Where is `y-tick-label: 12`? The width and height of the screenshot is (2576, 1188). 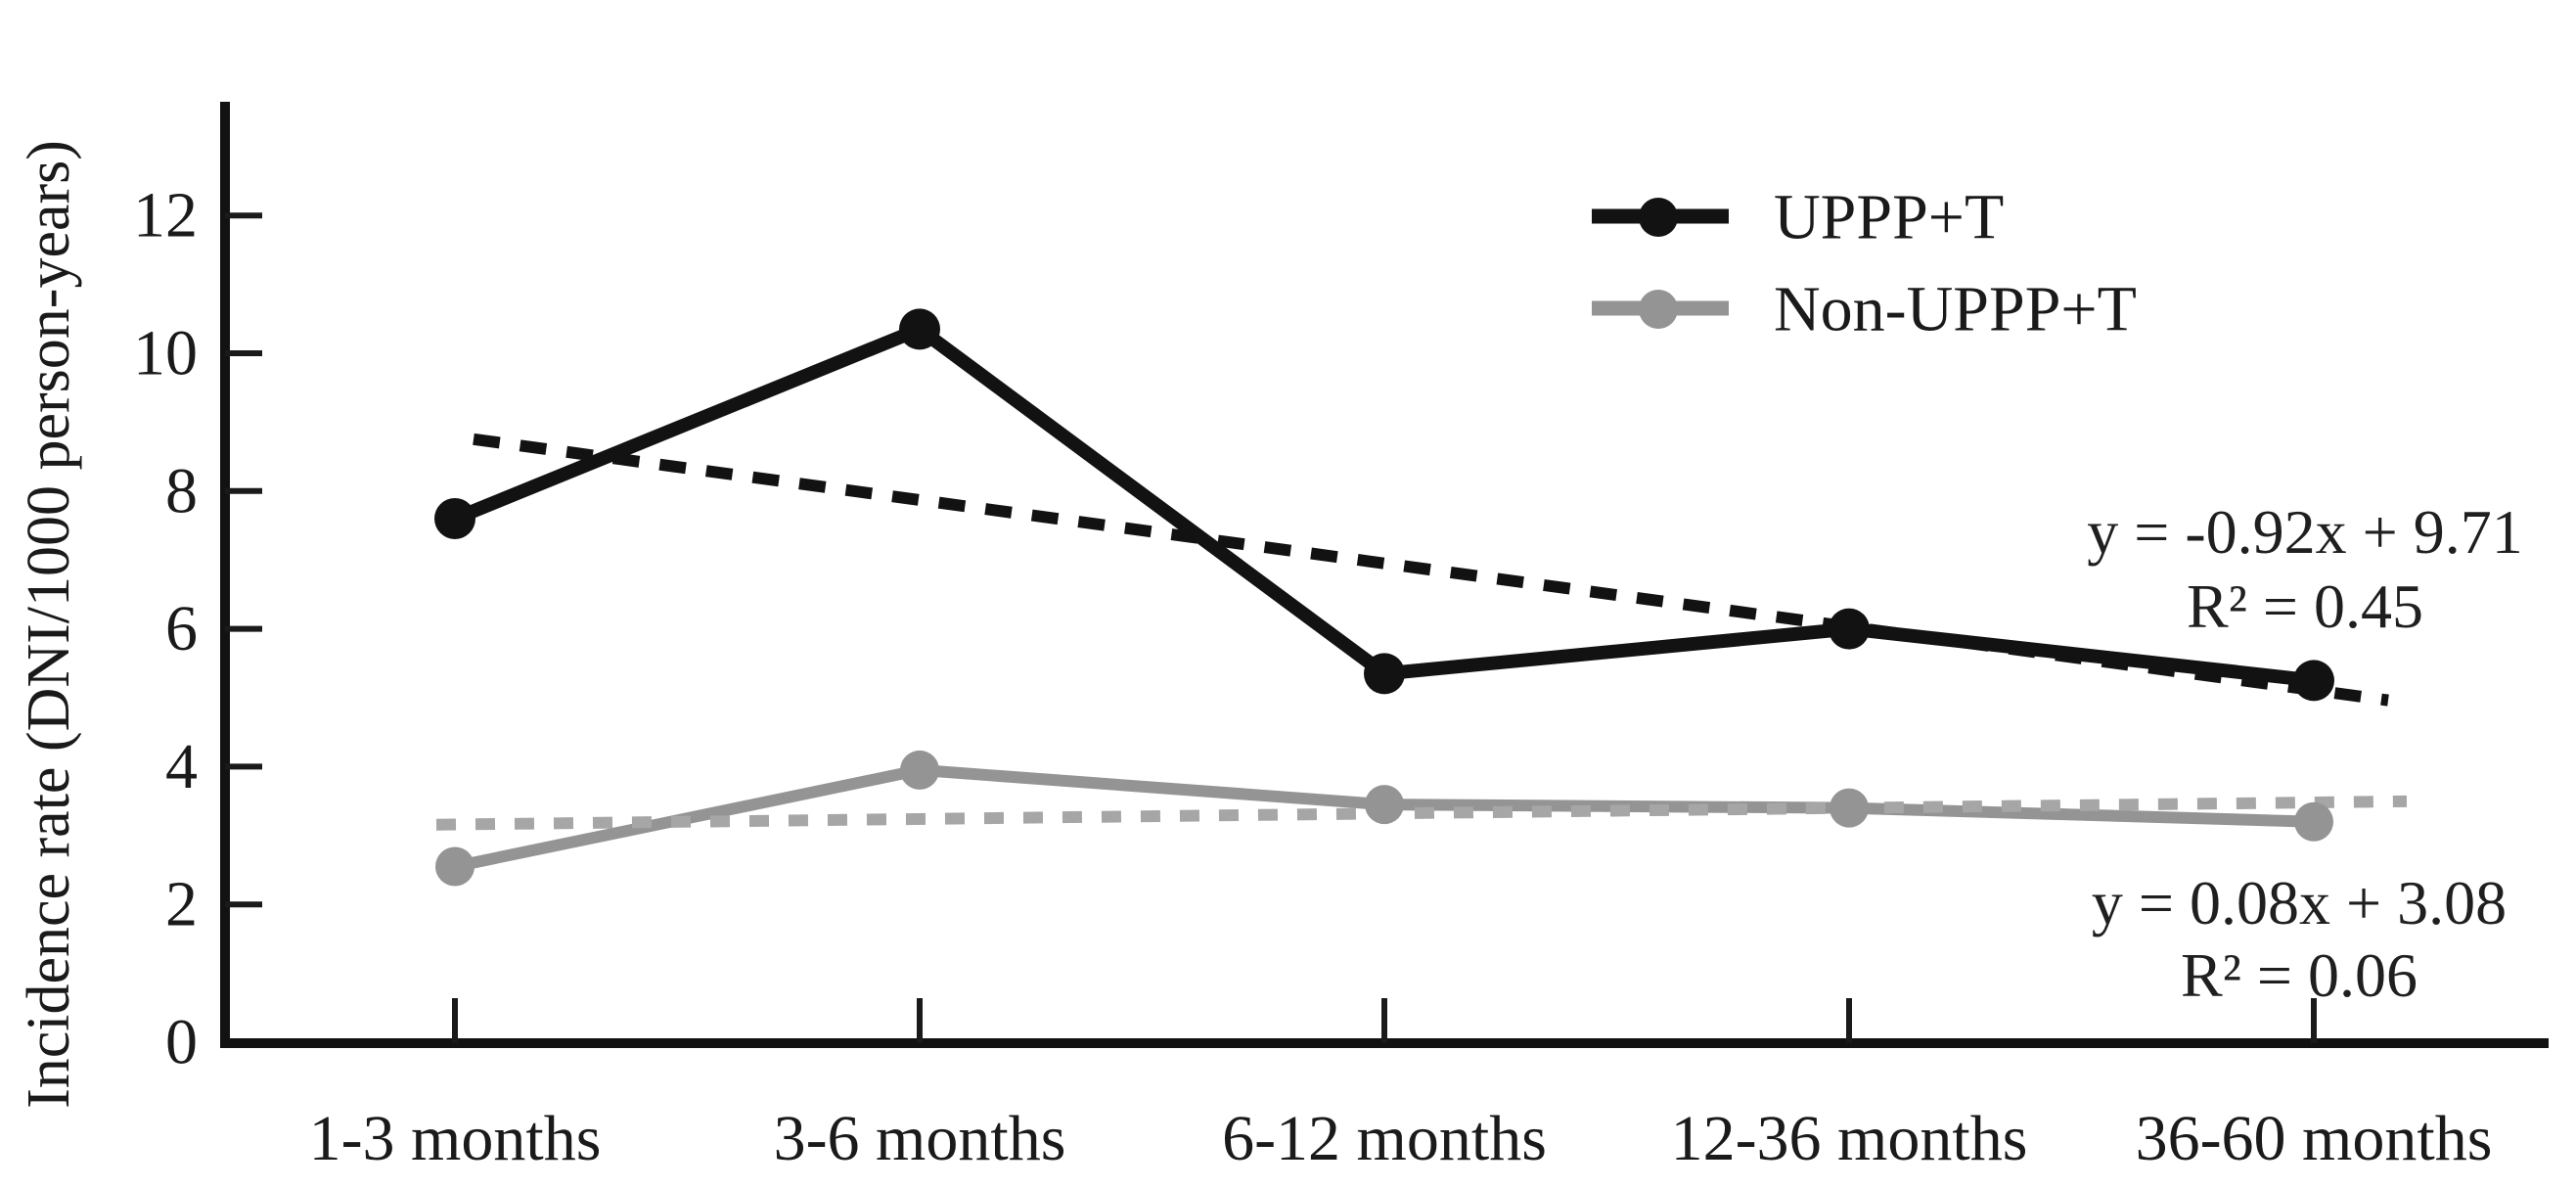 y-tick-label: 12 is located at coordinates (165, 215).